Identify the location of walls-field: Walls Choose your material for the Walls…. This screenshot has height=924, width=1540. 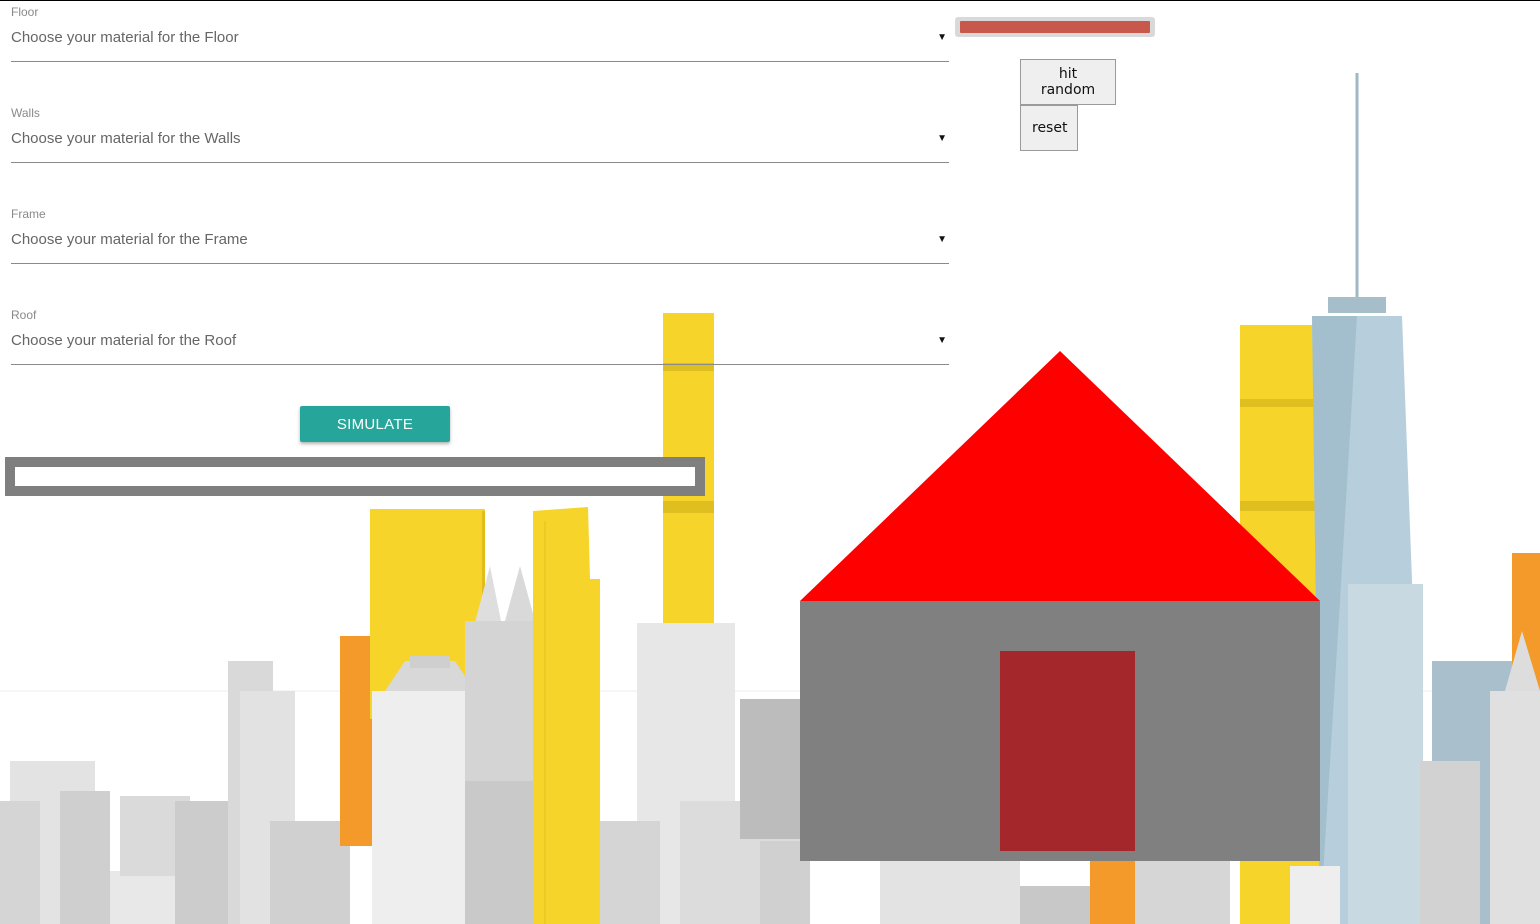
(480, 134).